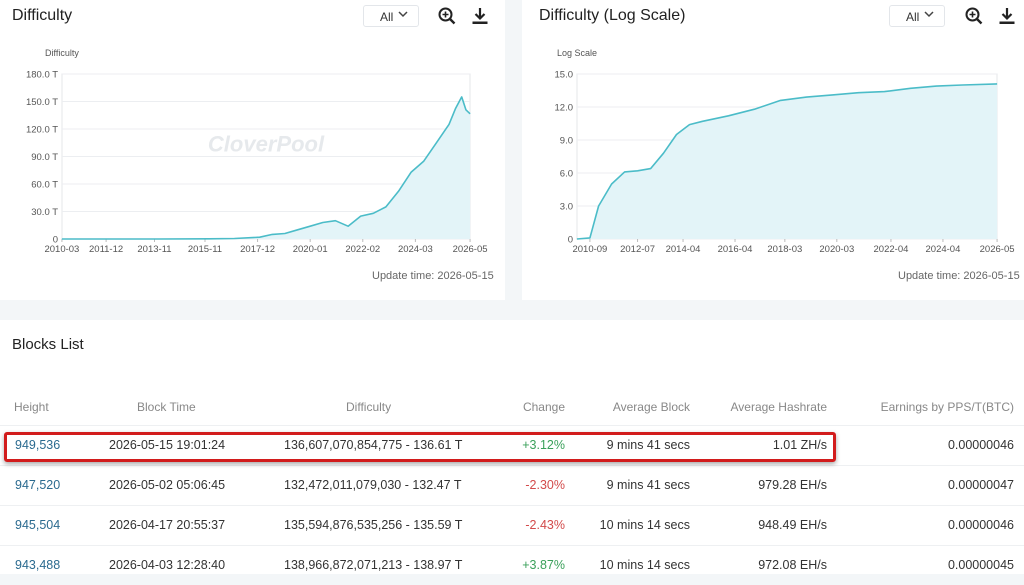  Describe the element at coordinates (205, 249) in the screenshot. I see `x-tick-label: 2015-11` at that location.